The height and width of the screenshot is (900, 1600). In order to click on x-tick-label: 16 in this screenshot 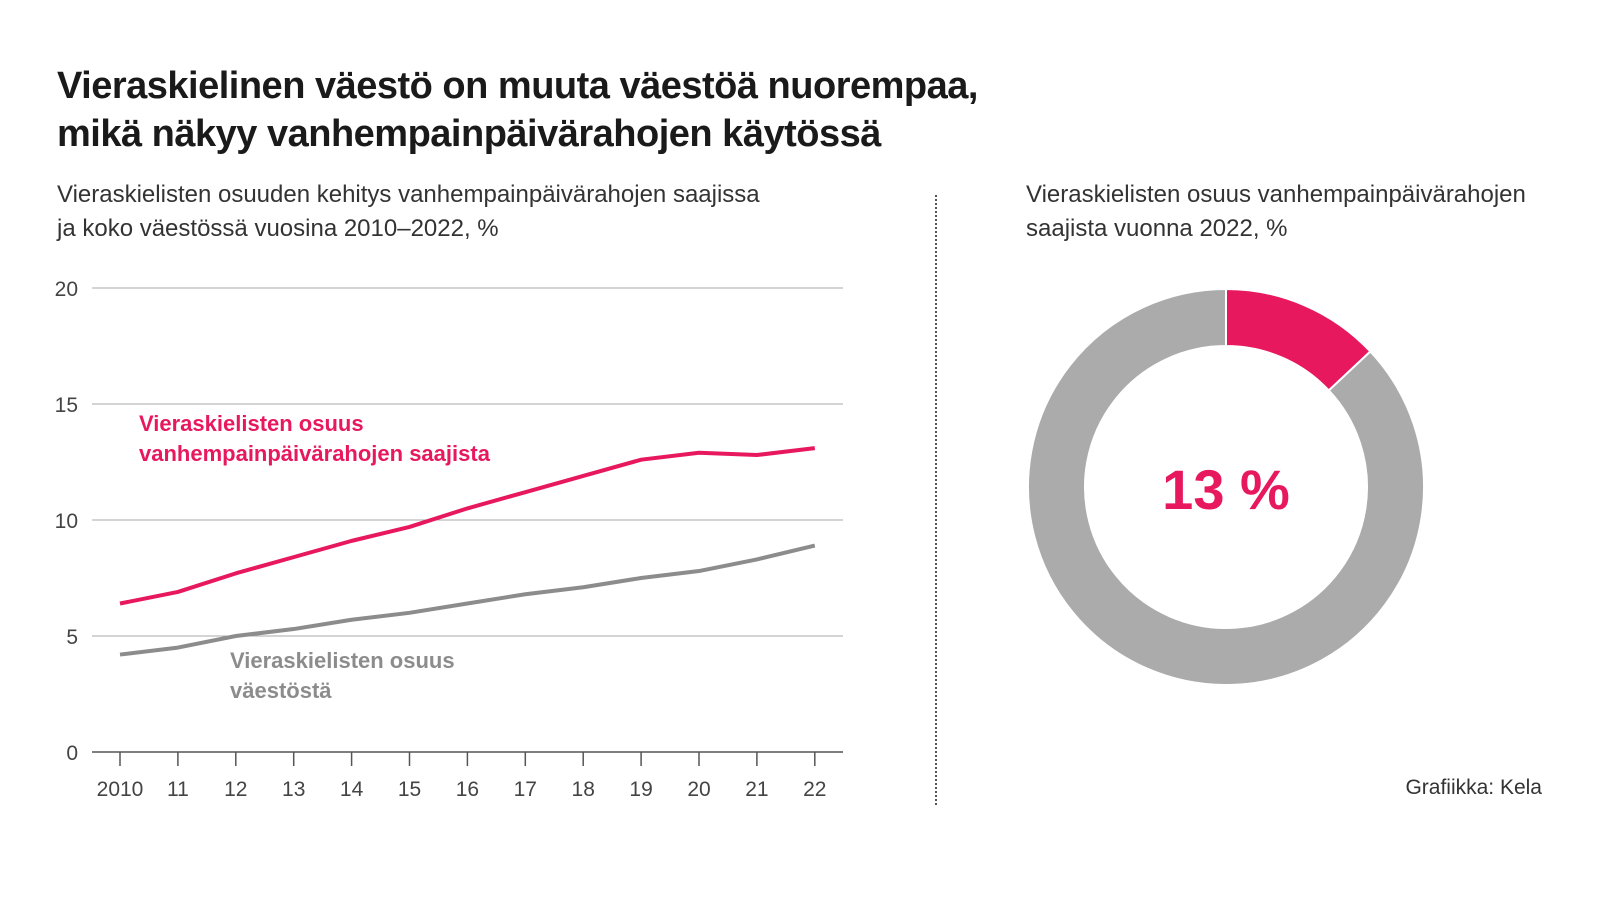, I will do `click(467, 789)`.